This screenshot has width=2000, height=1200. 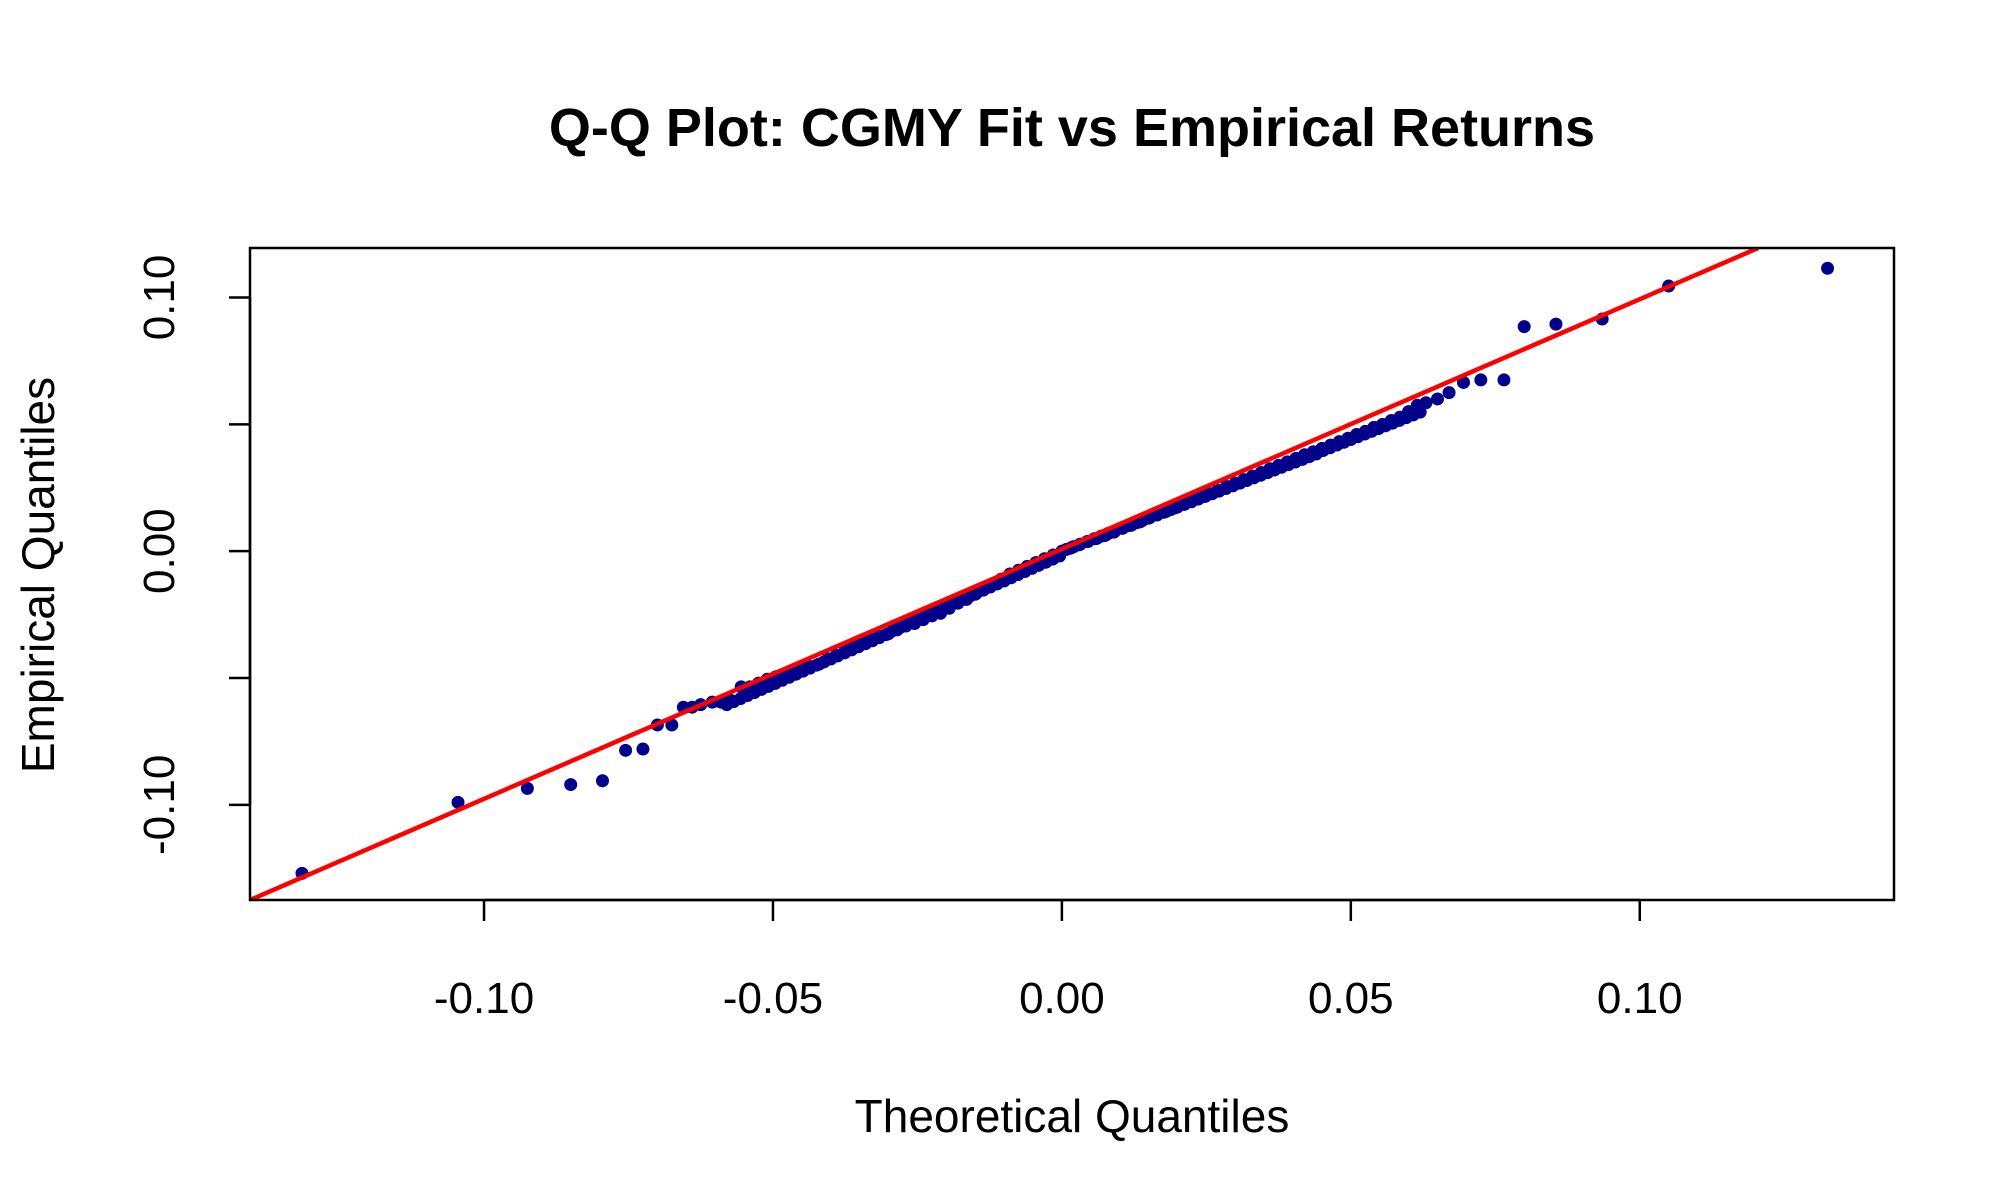 I want to click on qq-point-dense, so click(x=1420, y=412).